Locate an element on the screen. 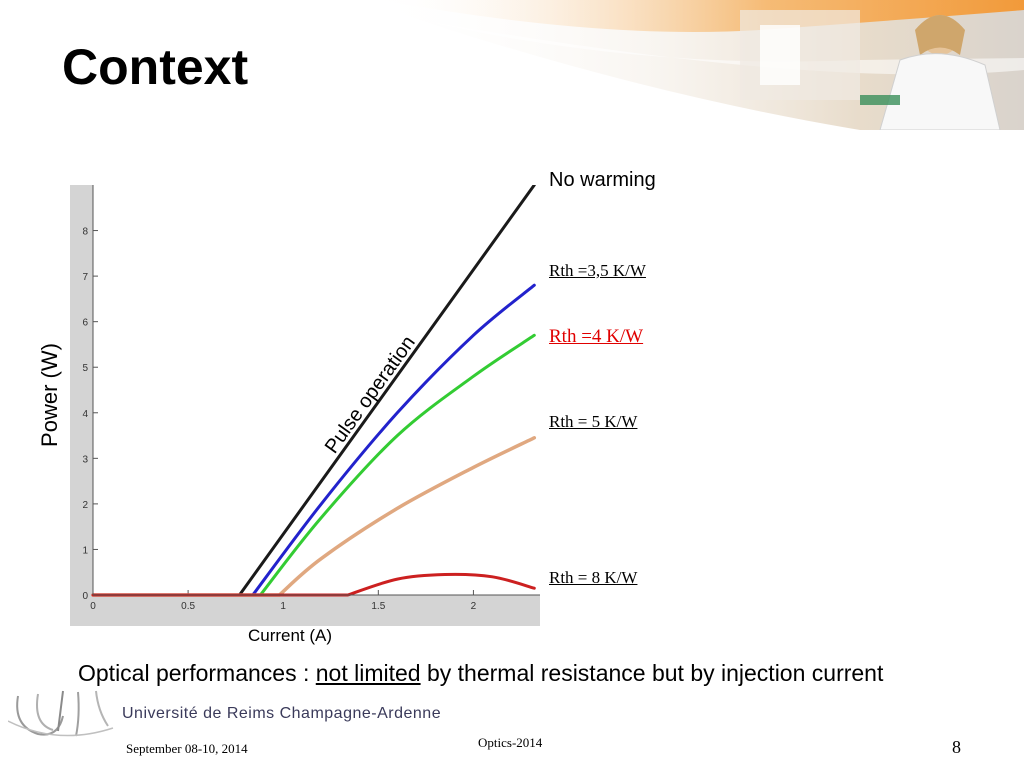 This screenshot has height=768, width=1024. x-axis-label: Current (A) is located at coordinates (290, 635).